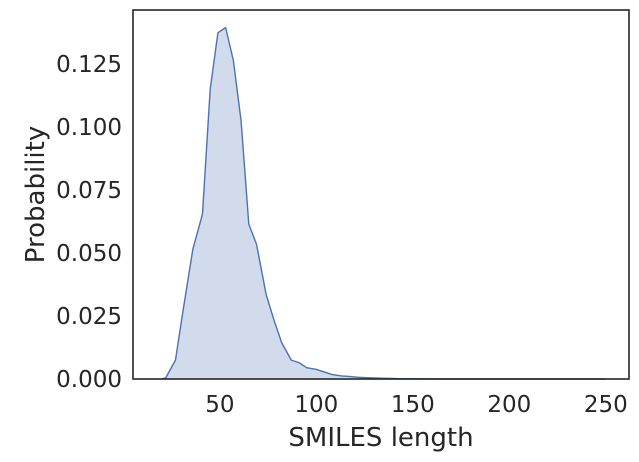 This screenshot has width=639, height=462. Describe the element at coordinates (316, 405) in the screenshot. I see `x-tick-label: 100` at that location.